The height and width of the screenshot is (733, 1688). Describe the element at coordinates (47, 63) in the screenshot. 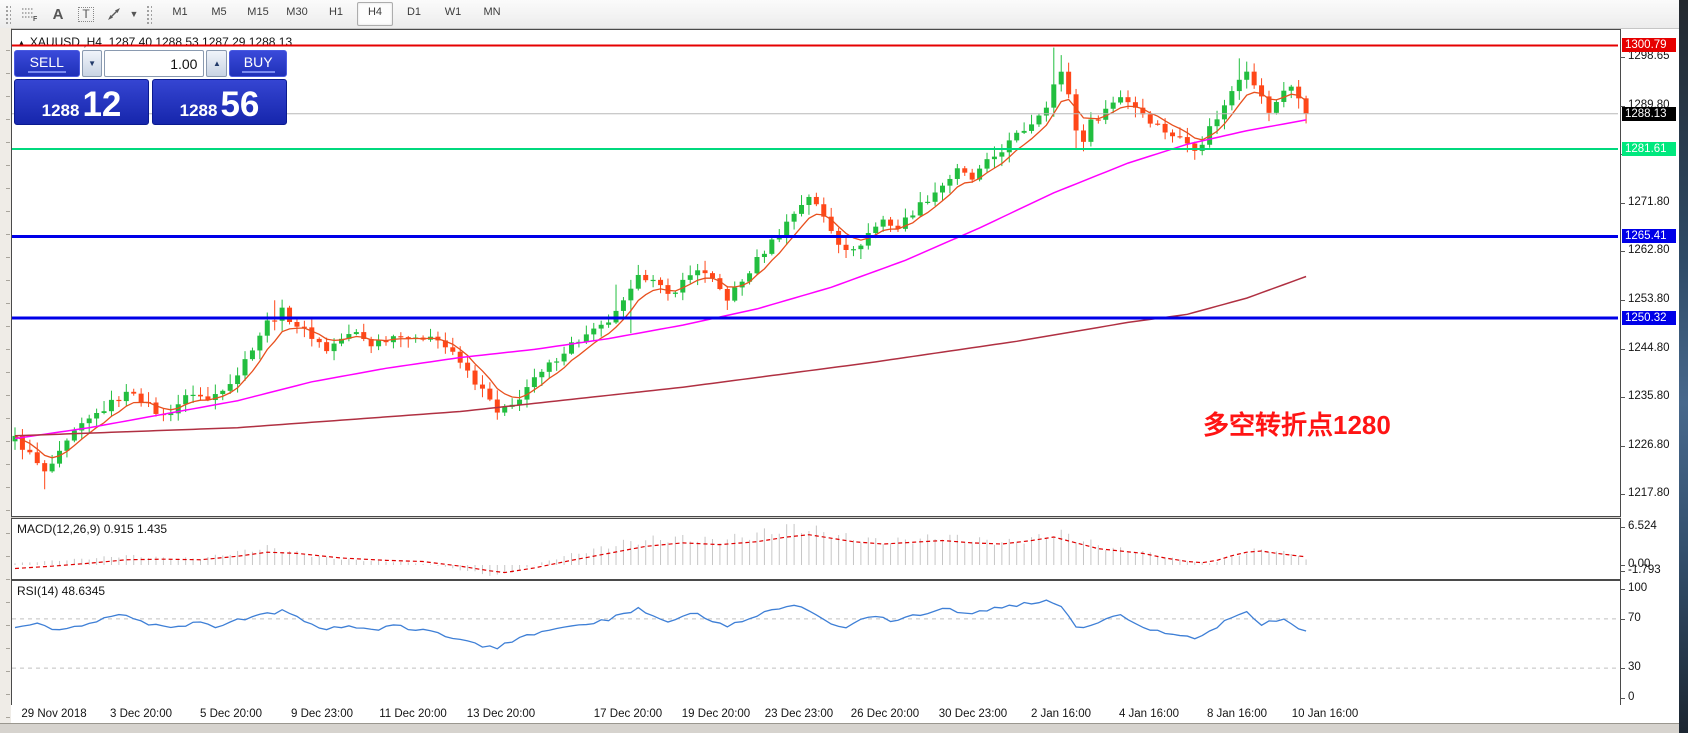

I see `sell-button: SELL` at that location.